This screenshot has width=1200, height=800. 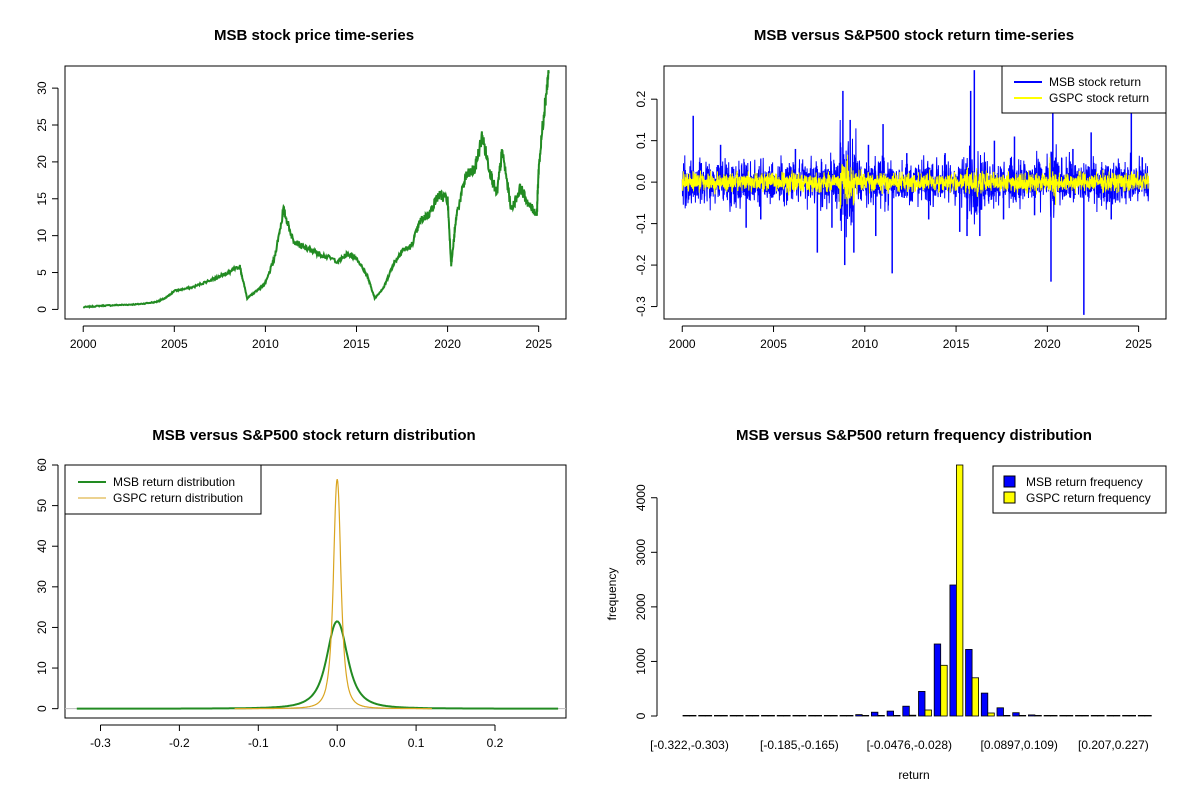 What do you see at coordinates (42, 627) in the screenshot?
I see `density-y-tick-label: 20` at bounding box center [42, 627].